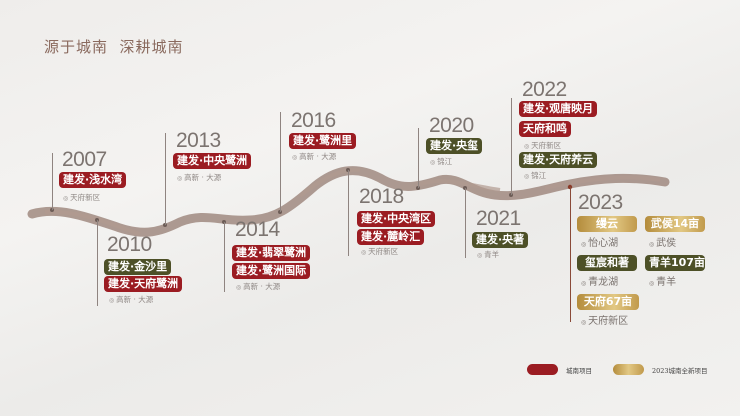 This screenshot has width=740, height=416. What do you see at coordinates (607, 263) in the screenshot?
I see `project-tag: 玺宸和著` at bounding box center [607, 263].